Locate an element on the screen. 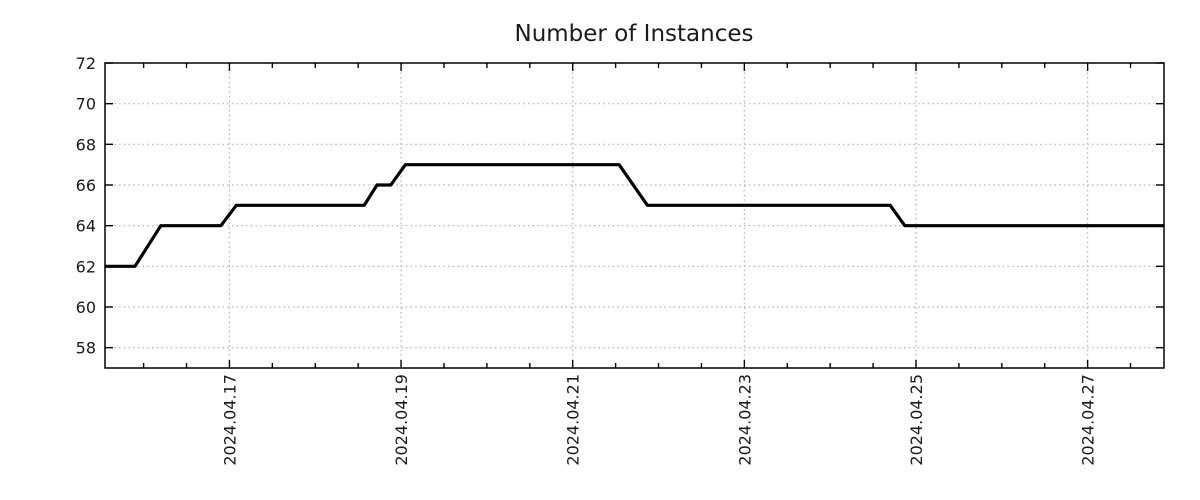  x-tick-label: 2024.04.19 is located at coordinates (401, 420).